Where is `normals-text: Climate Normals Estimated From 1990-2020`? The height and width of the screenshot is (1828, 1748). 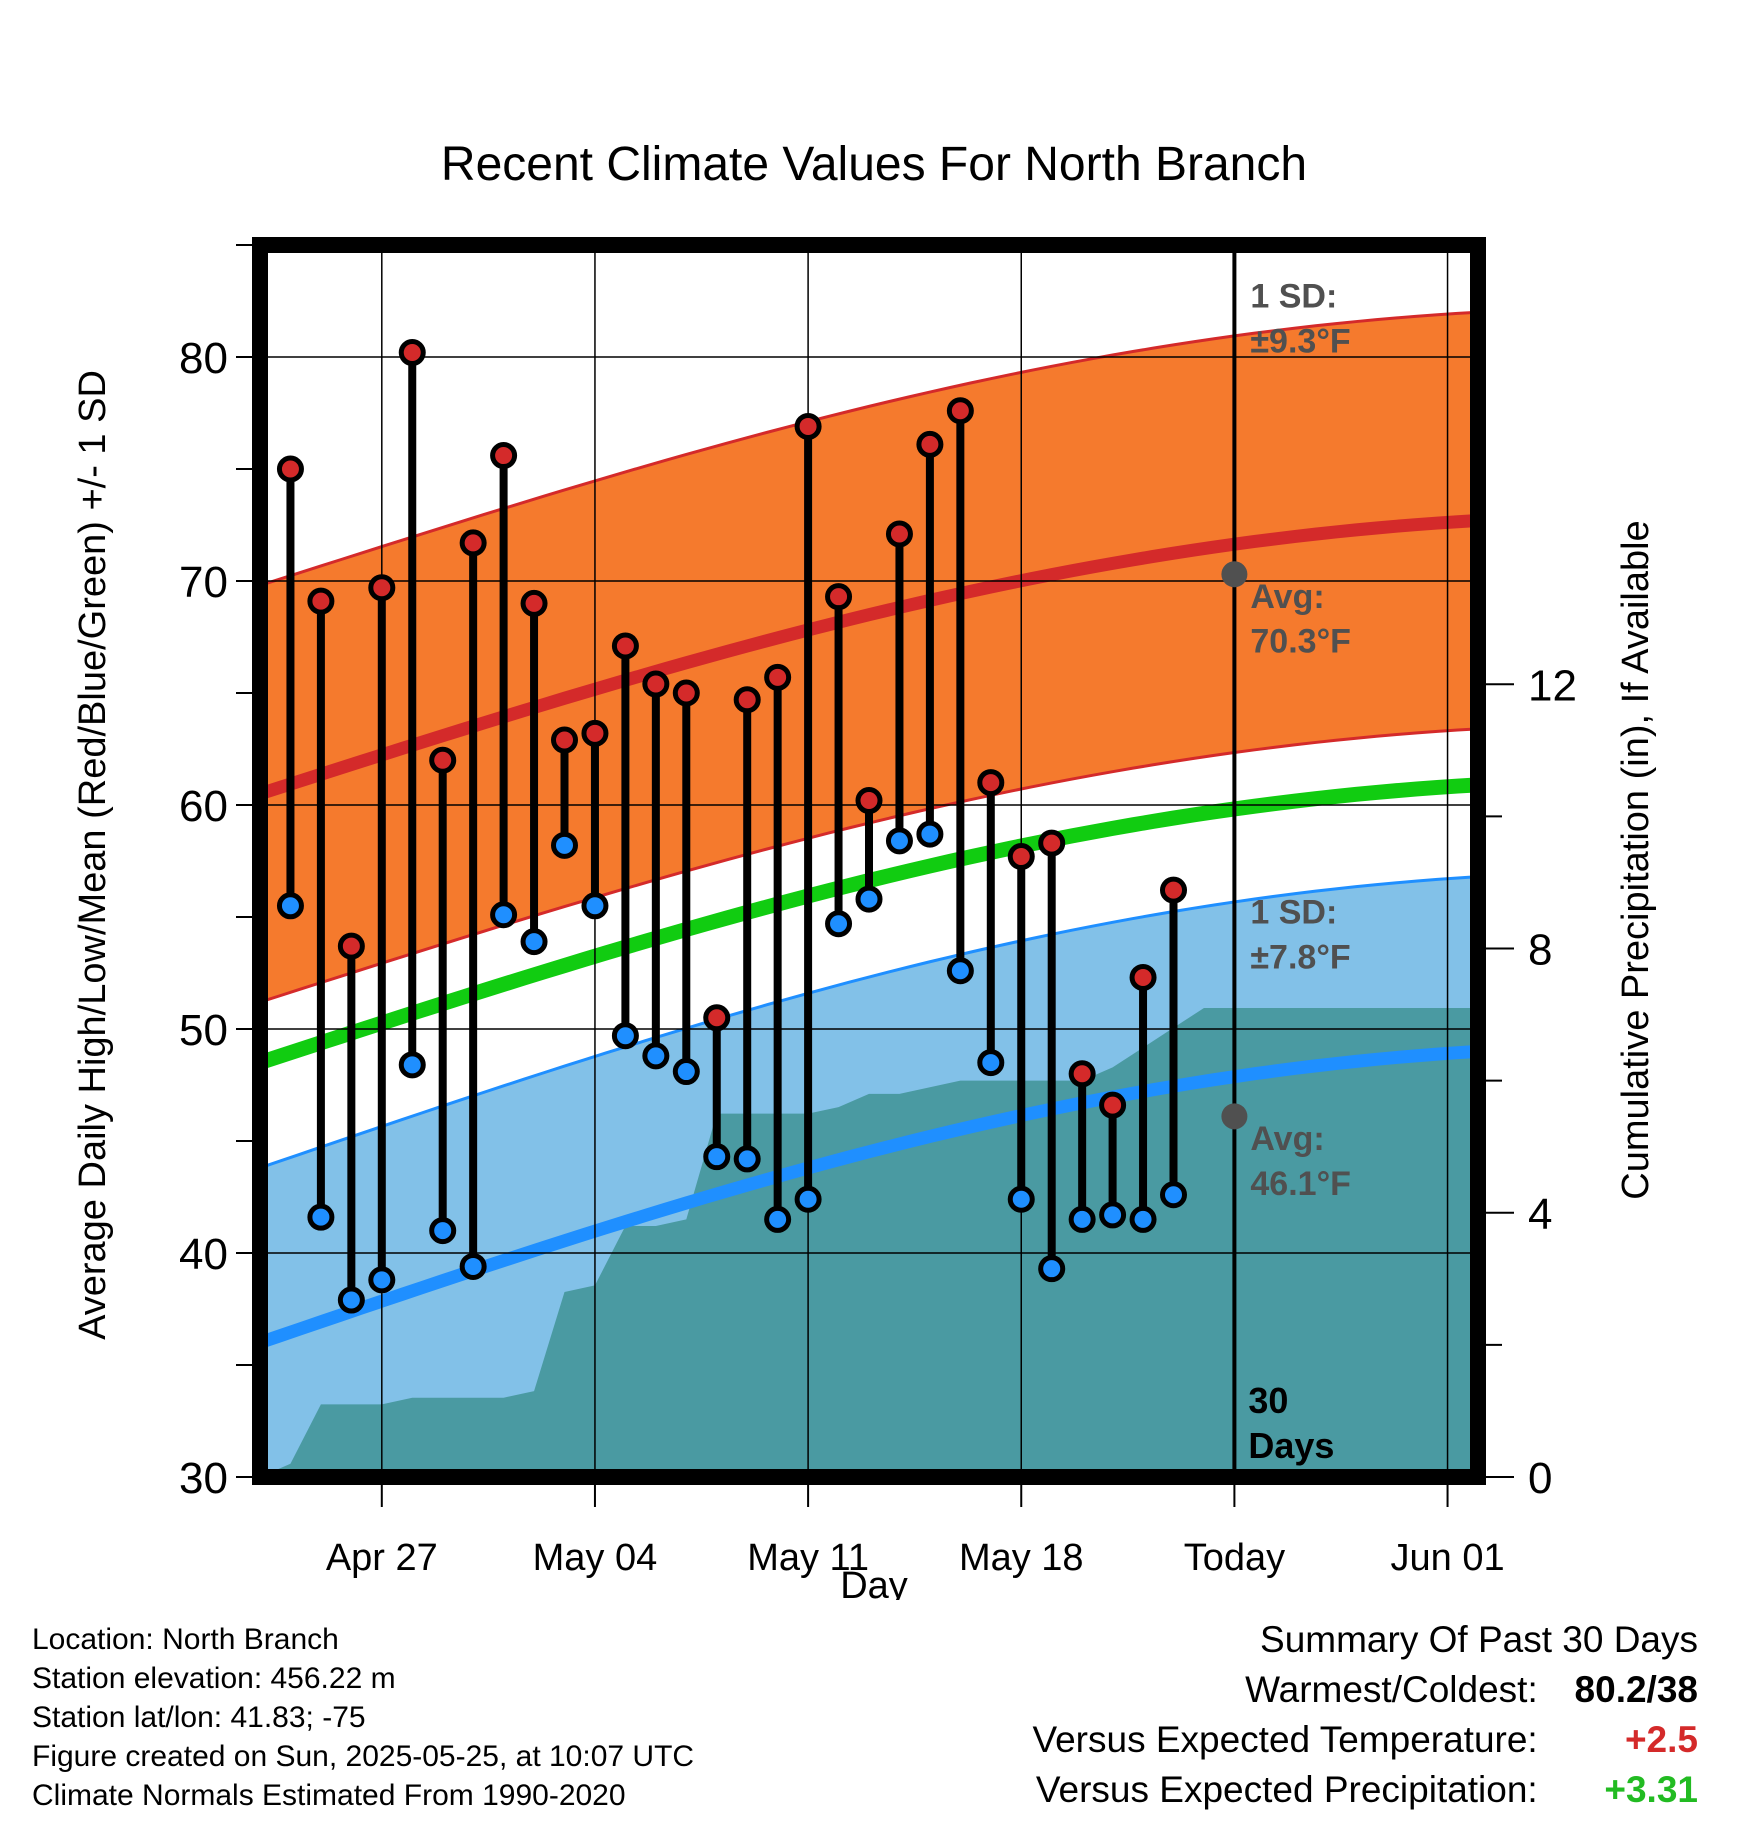 normals-text: Climate Normals Estimated From 1990-2020 is located at coordinates (329, 1795).